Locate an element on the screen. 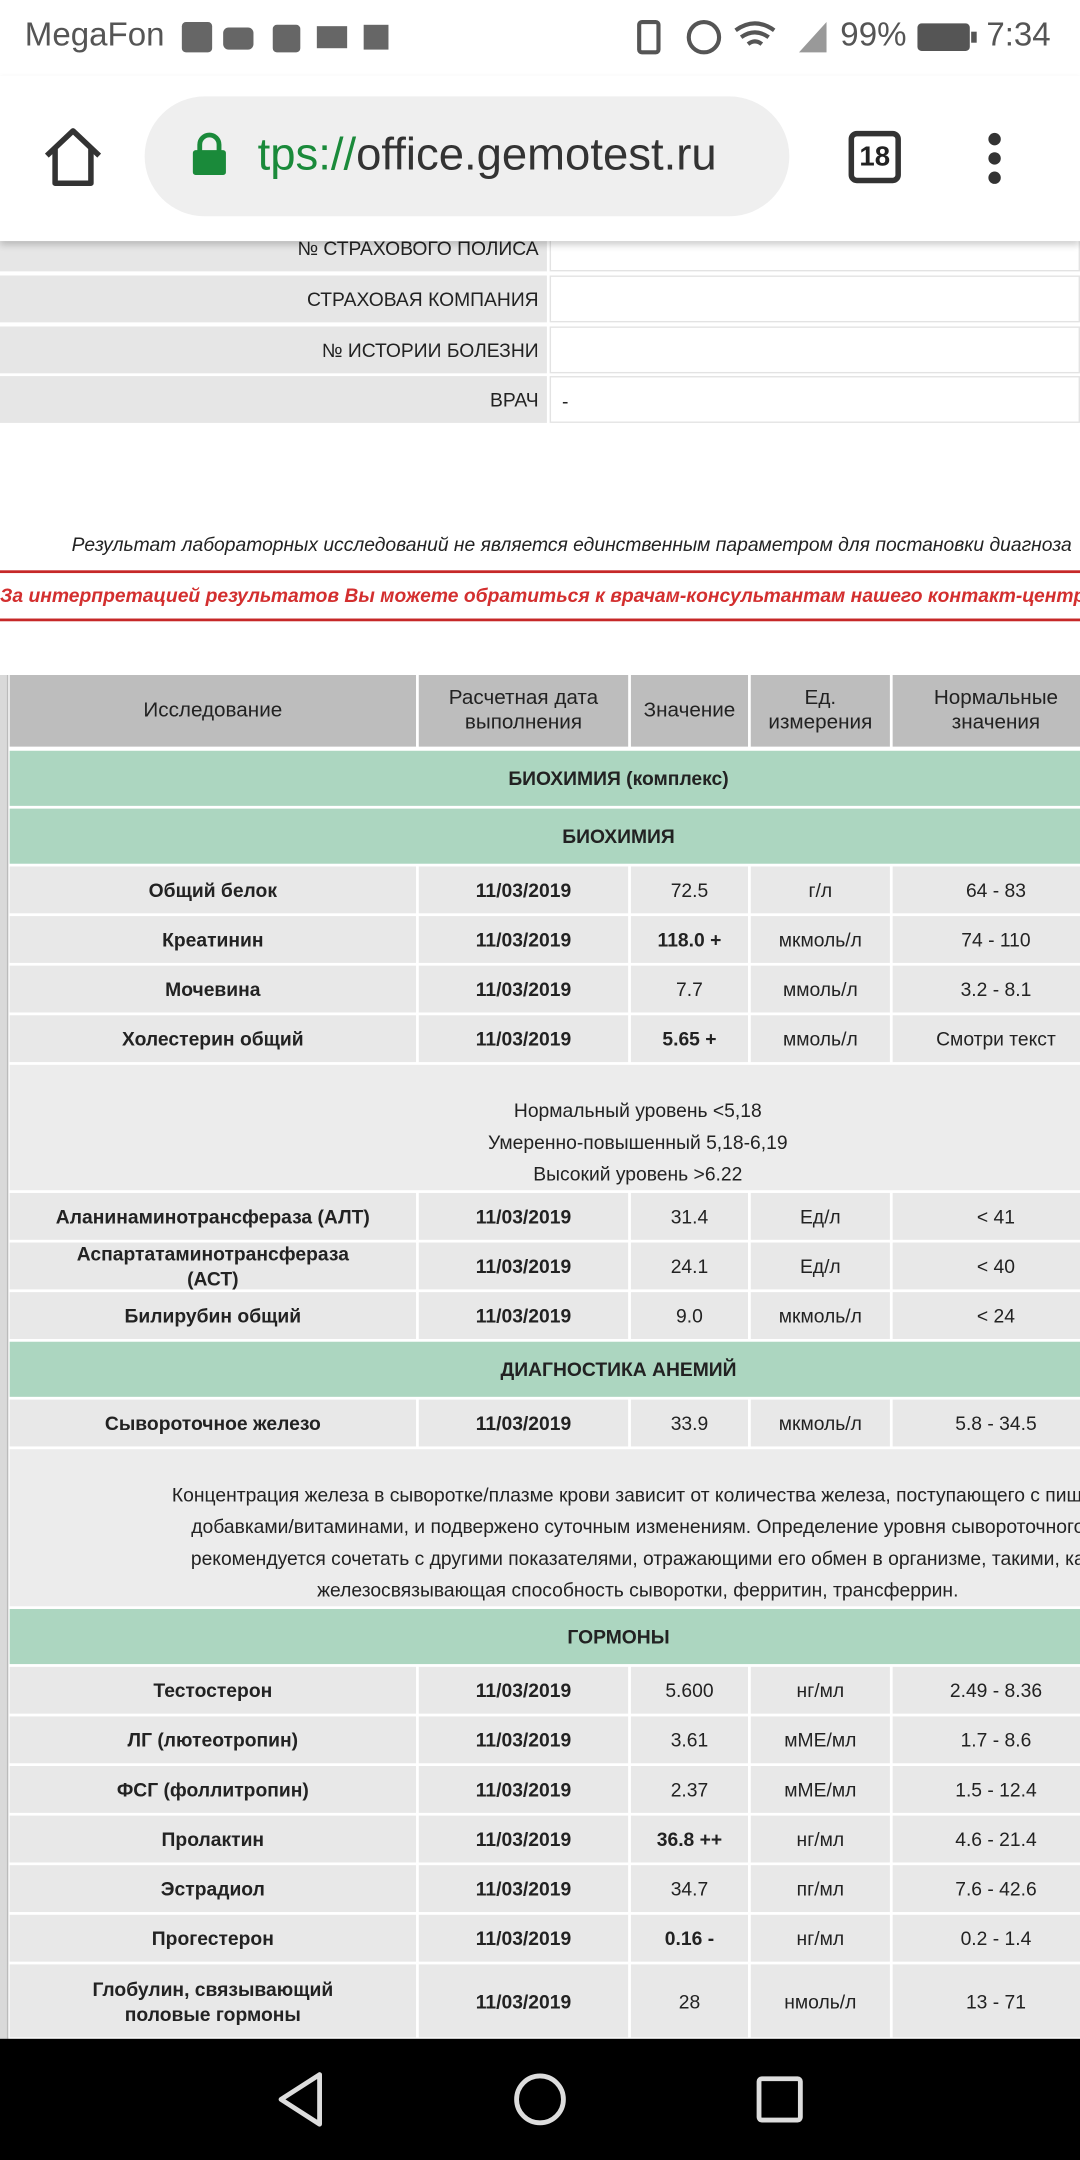 The image size is (1080, 2160). cell-norm: 7.6 - 42.6 is located at coordinates (986, 1889).